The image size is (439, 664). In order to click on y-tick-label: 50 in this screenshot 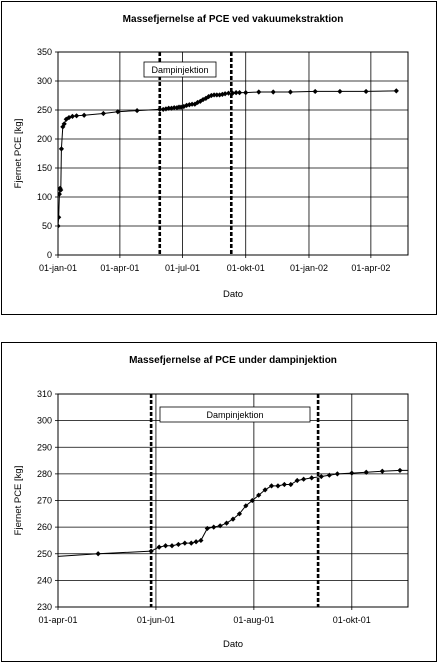, I will do `click(47, 226)`.